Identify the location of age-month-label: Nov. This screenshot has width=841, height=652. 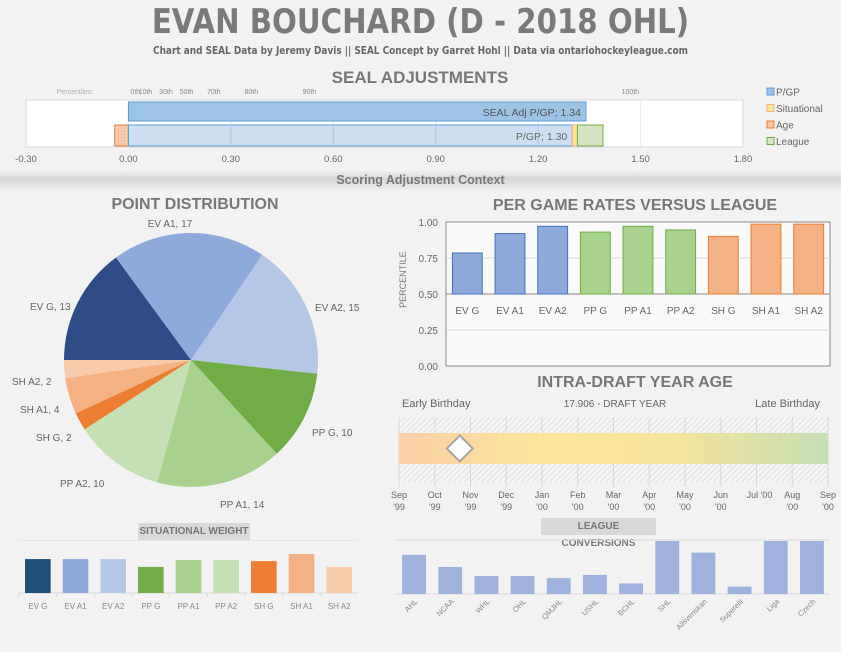
(470, 495).